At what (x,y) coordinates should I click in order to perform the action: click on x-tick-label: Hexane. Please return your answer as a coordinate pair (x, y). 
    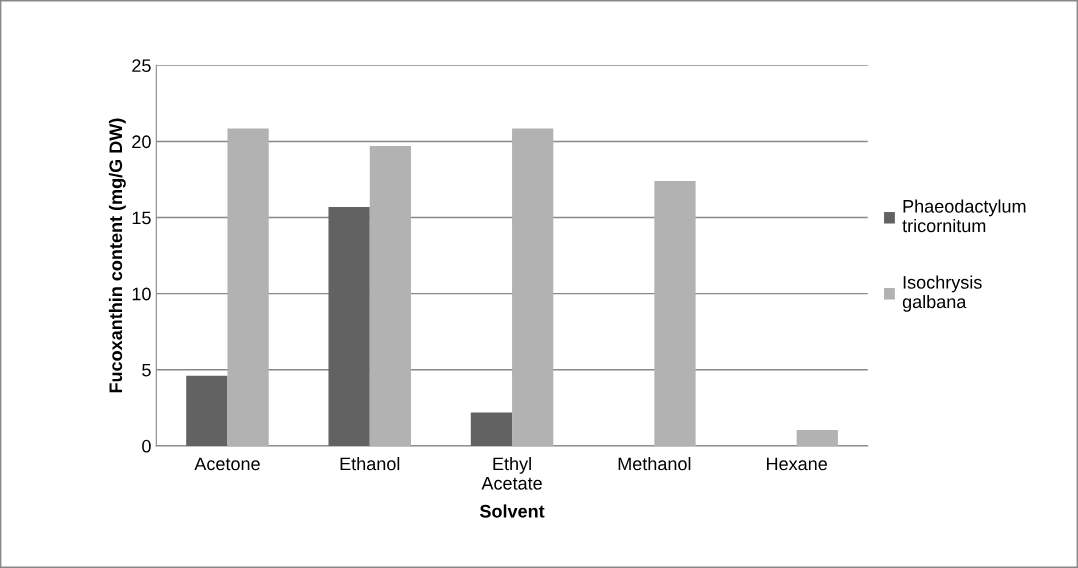
    Looking at the image, I should click on (797, 464).